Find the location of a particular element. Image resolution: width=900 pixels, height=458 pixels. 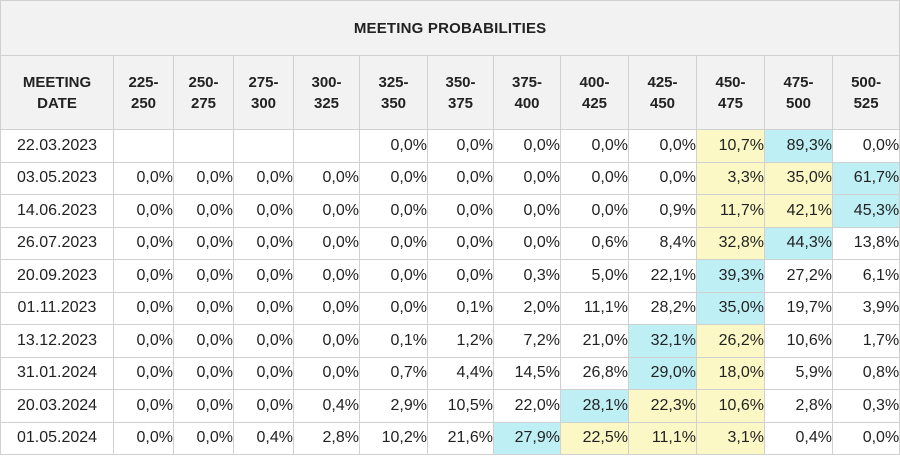

probability-cell: 10,2% is located at coordinates (393, 438).